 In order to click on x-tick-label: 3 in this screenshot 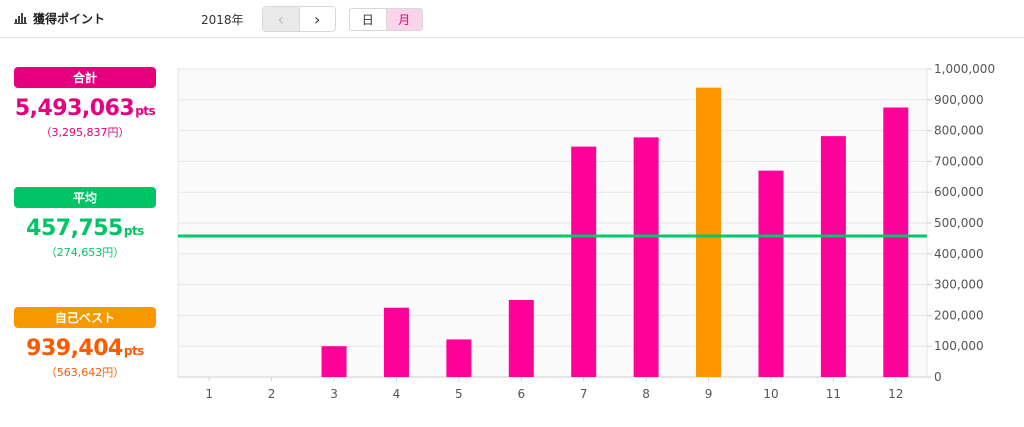, I will do `click(334, 394)`.